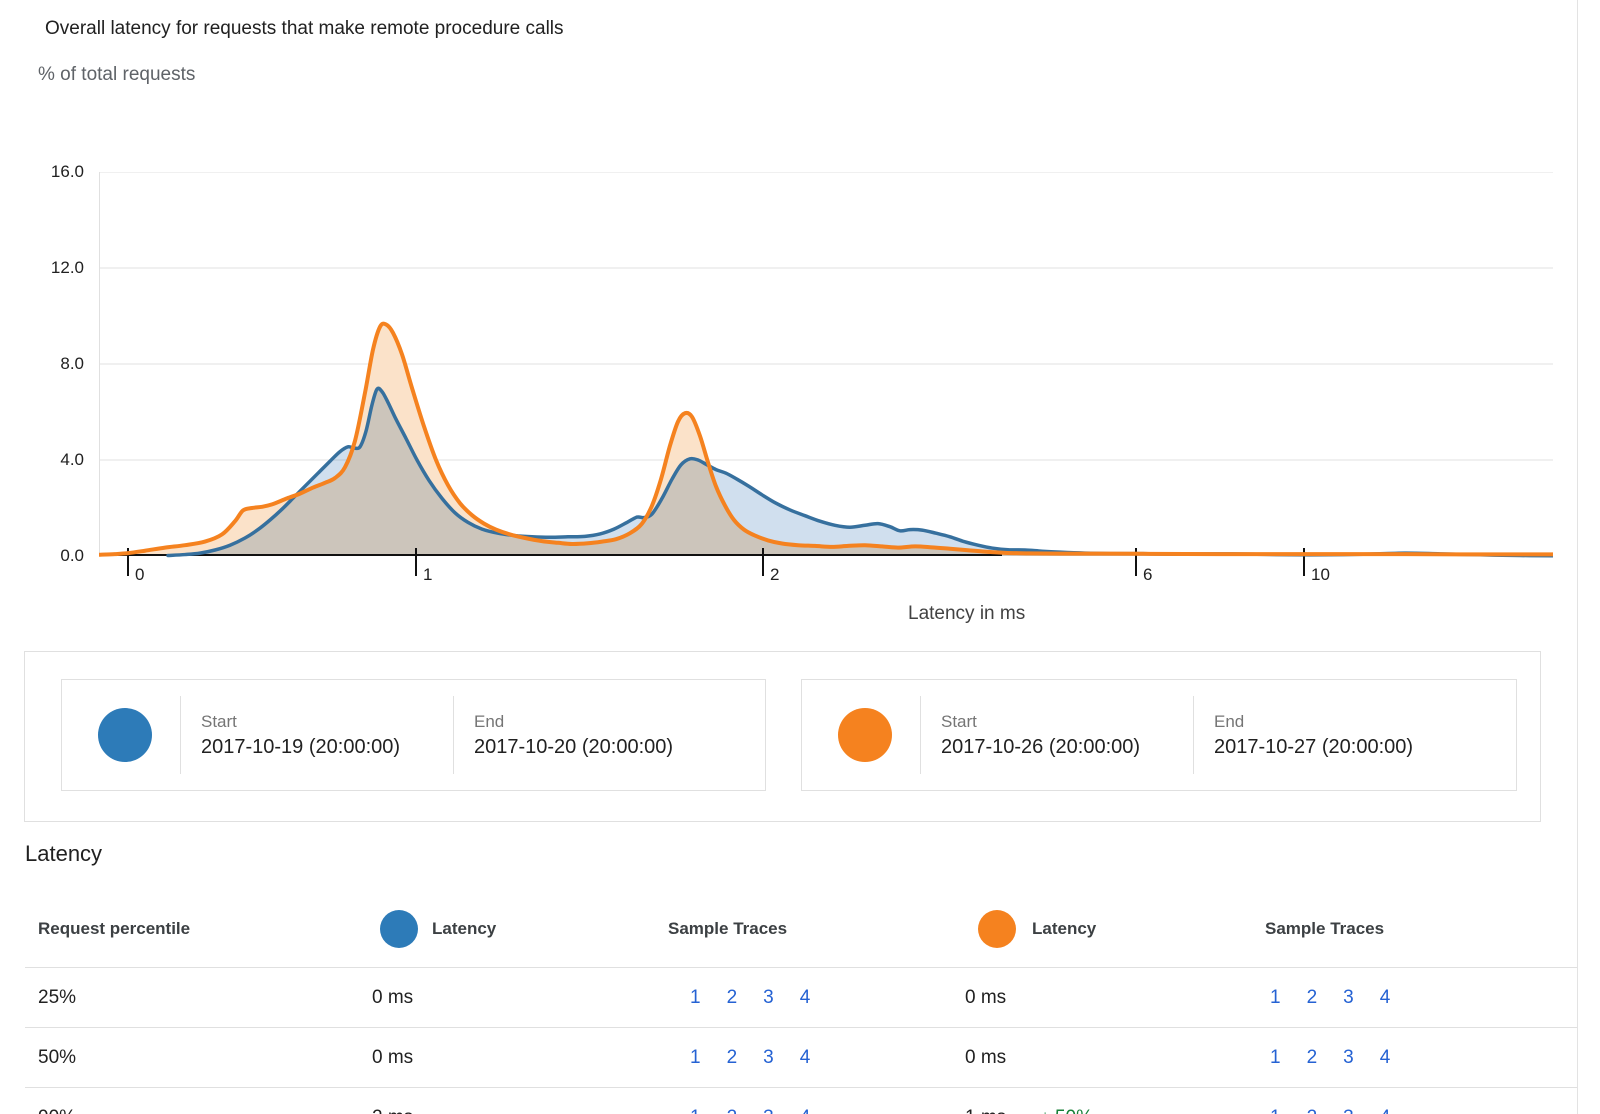 The image size is (1600, 1114). Describe the element at coordinates (72, 363) in the screenshot. I see `y-tick-label: 8.0` at that location.